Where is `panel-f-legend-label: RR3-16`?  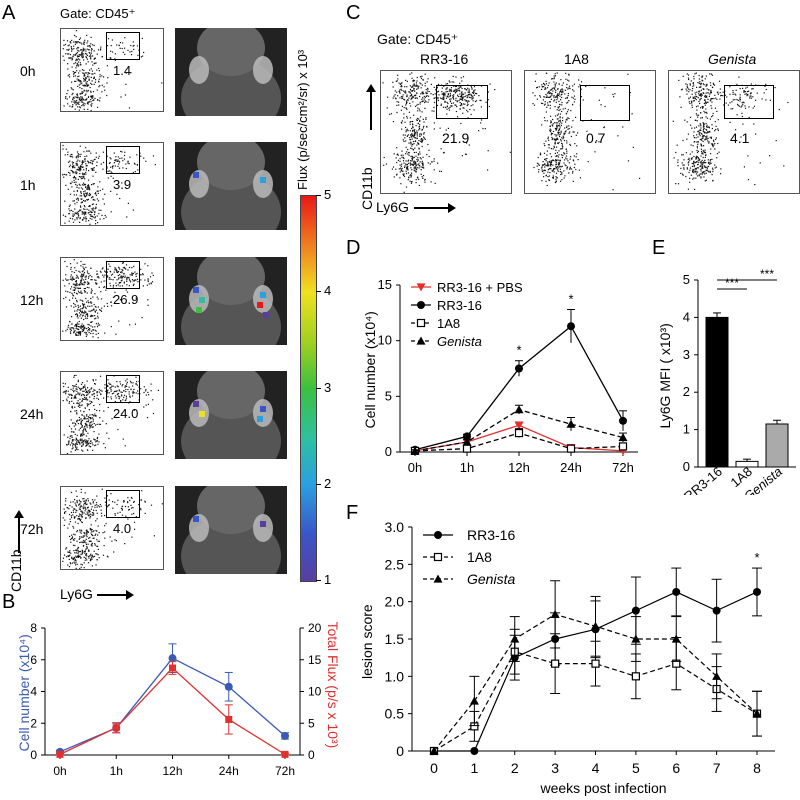
panel-f-legend-label: RR3-16 is located at coordinates (491, 535).